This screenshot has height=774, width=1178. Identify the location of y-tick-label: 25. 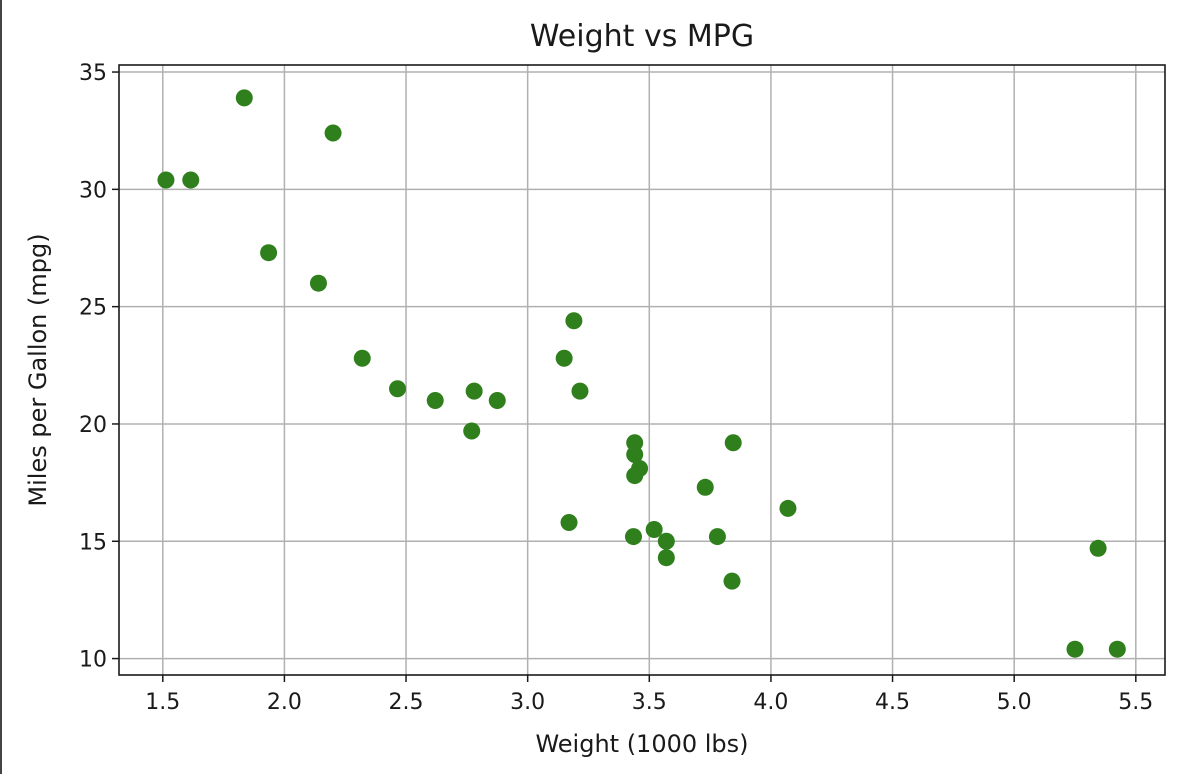
(93, 308).